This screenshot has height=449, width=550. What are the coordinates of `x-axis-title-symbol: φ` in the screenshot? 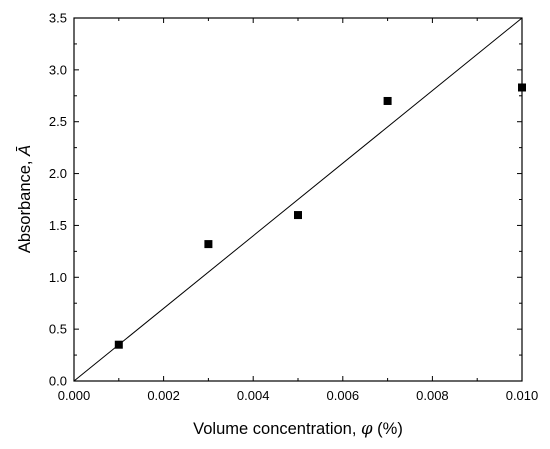 It's located at (367, 428).